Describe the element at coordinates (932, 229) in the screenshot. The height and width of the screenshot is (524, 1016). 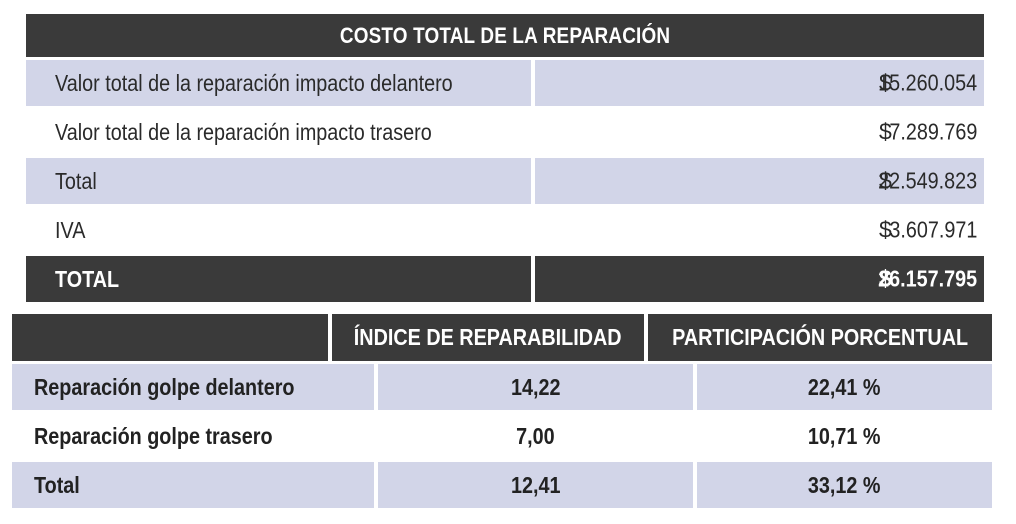
I see `row-value: 3.607.971` at that location.